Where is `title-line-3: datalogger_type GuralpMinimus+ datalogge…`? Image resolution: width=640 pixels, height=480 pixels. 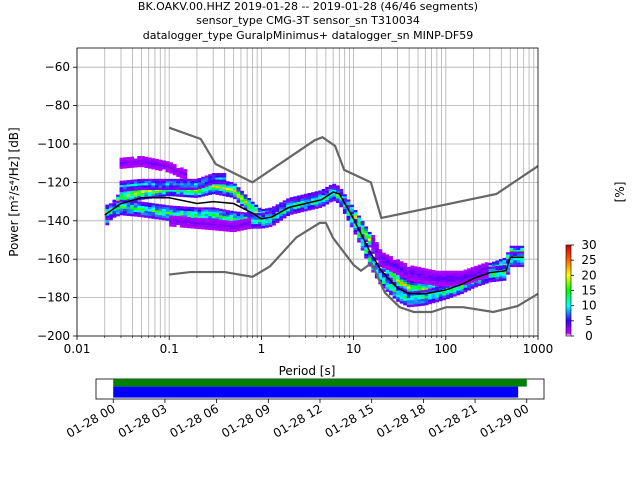 title-line-3: datalogger_type GuralpMinimus+ datalogge… is located at coordinates (308, 35).